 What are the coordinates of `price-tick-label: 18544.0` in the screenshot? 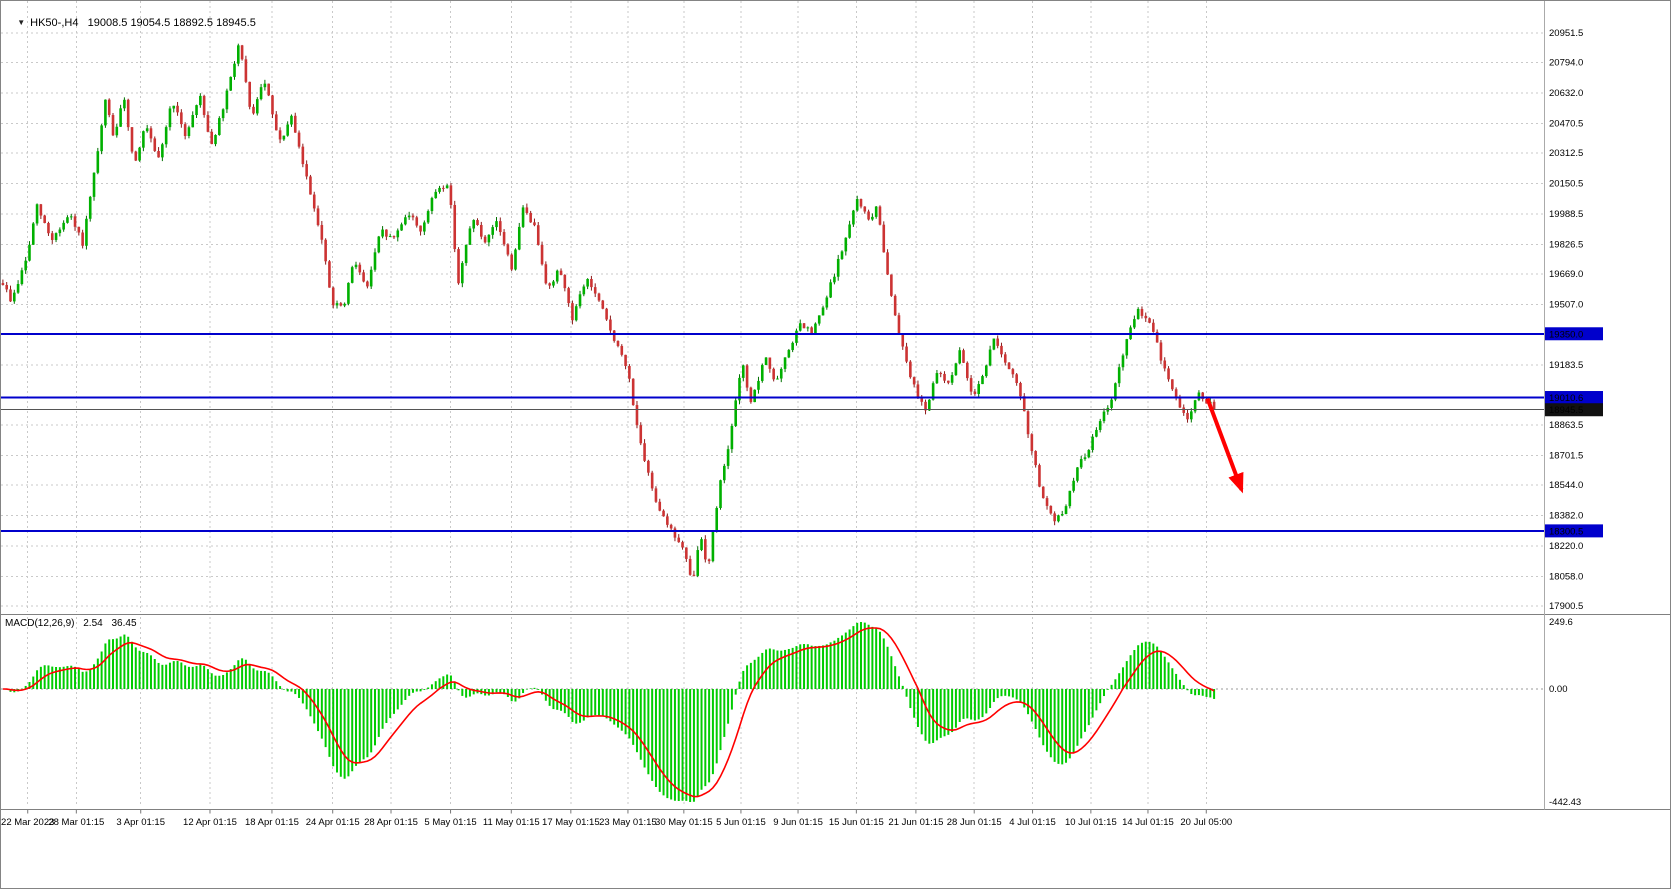 It's located at (1566, 485).